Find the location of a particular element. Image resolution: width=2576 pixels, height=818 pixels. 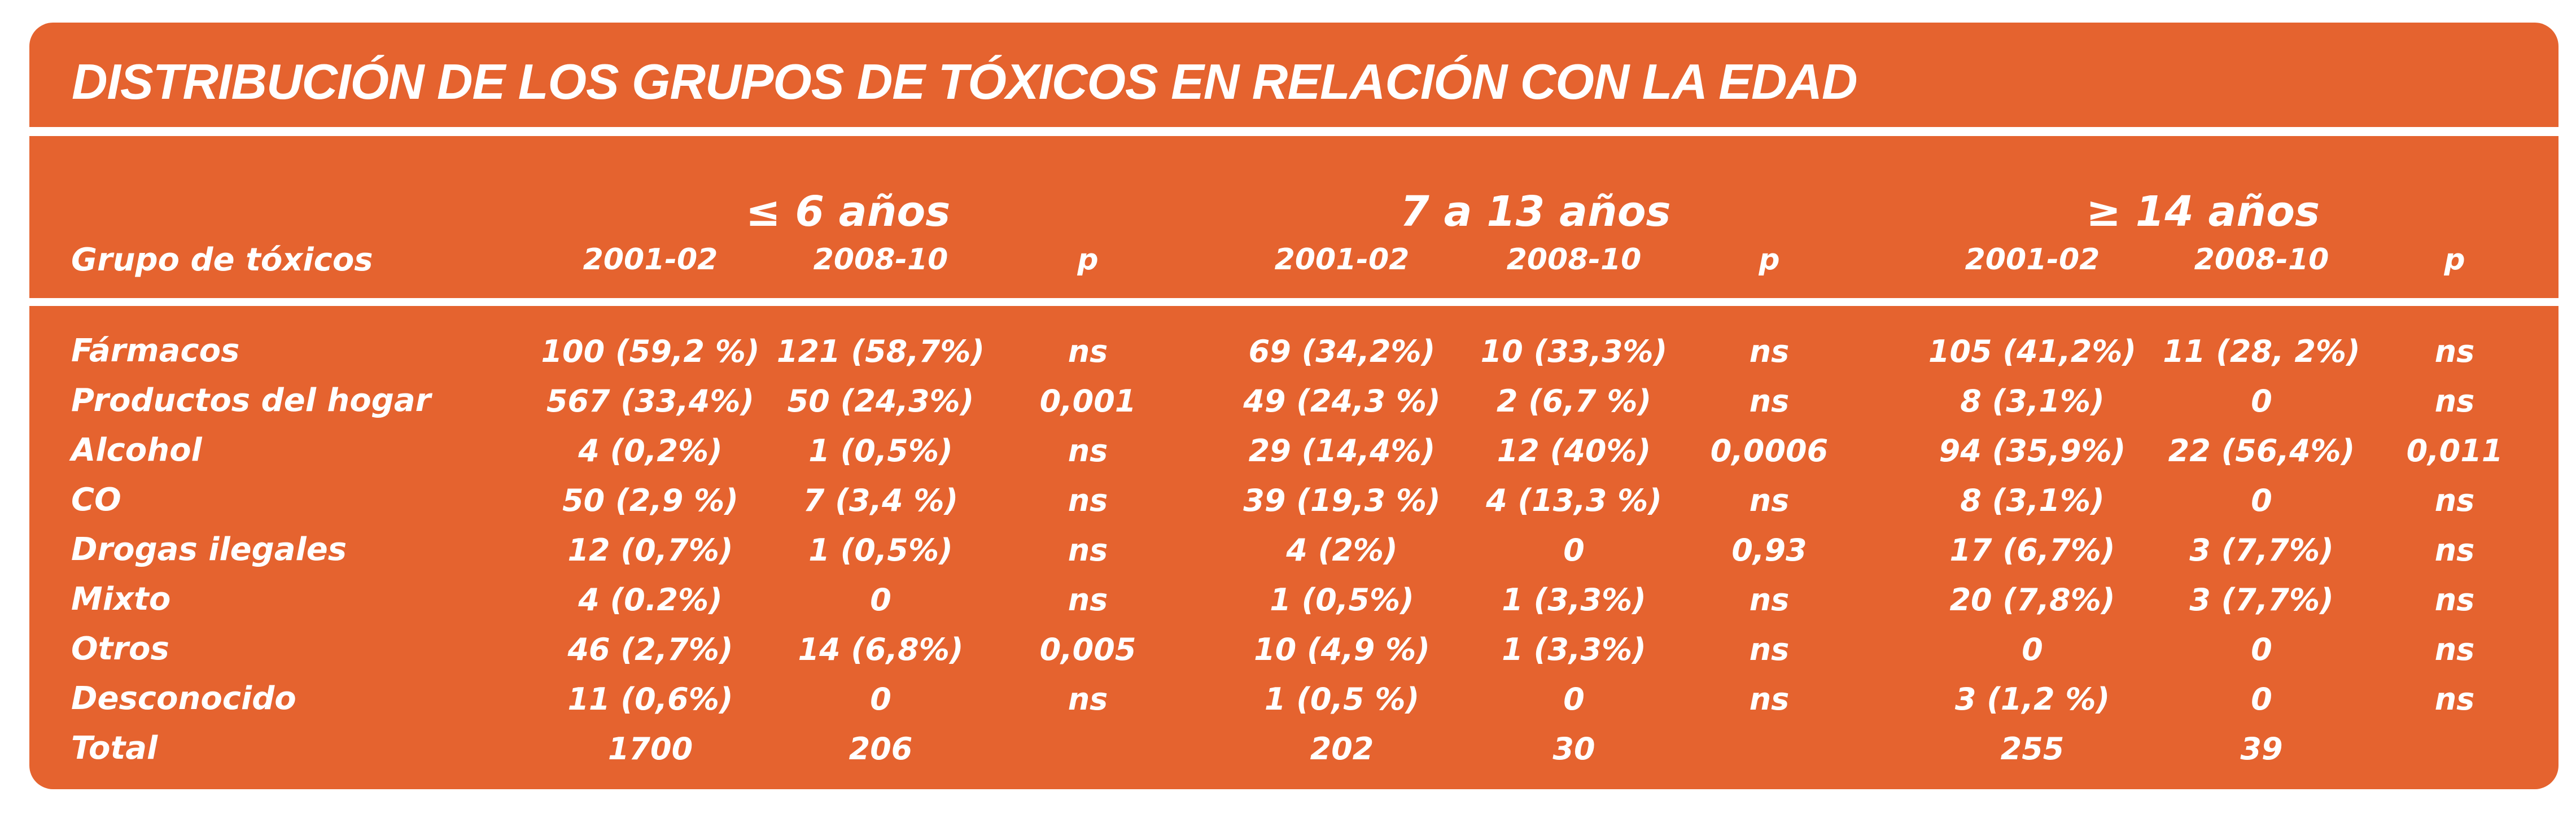

table-cell: 29 (14,4%) is located at coordinates (1342, 451).